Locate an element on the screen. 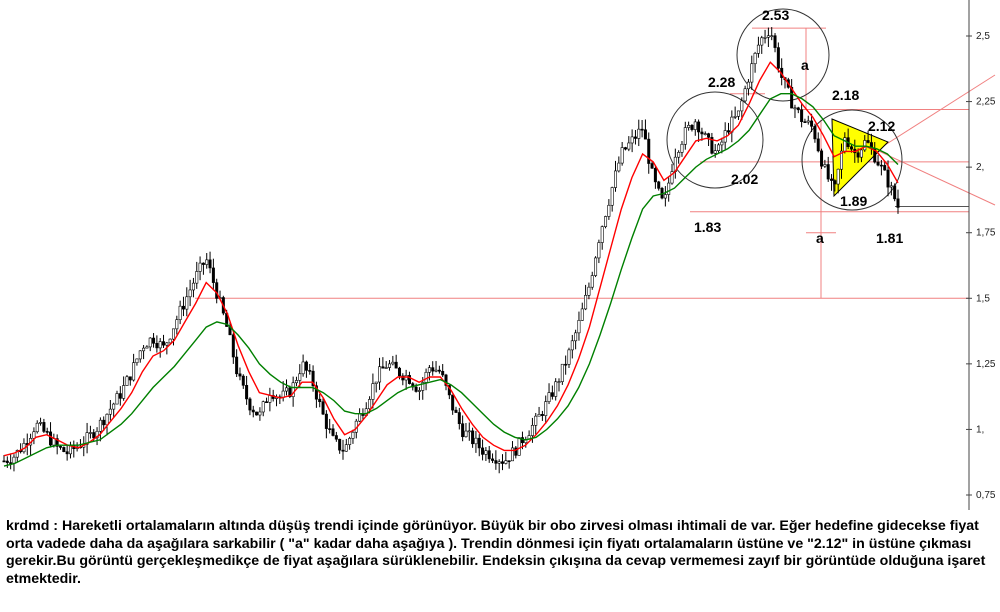 This screenshot has height=612, width=1000. annotation-label: 1.83 is located at coordinates (707, 227).